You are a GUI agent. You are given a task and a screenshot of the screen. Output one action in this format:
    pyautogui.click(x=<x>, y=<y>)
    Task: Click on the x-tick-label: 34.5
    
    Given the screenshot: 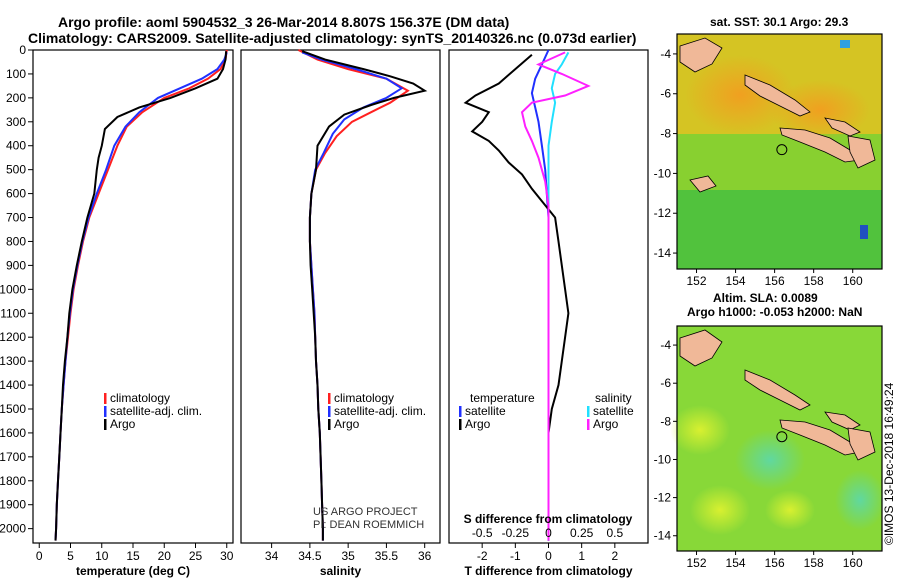 What is the action you would take?
    pyautogui.click(x=310, y=556)
    